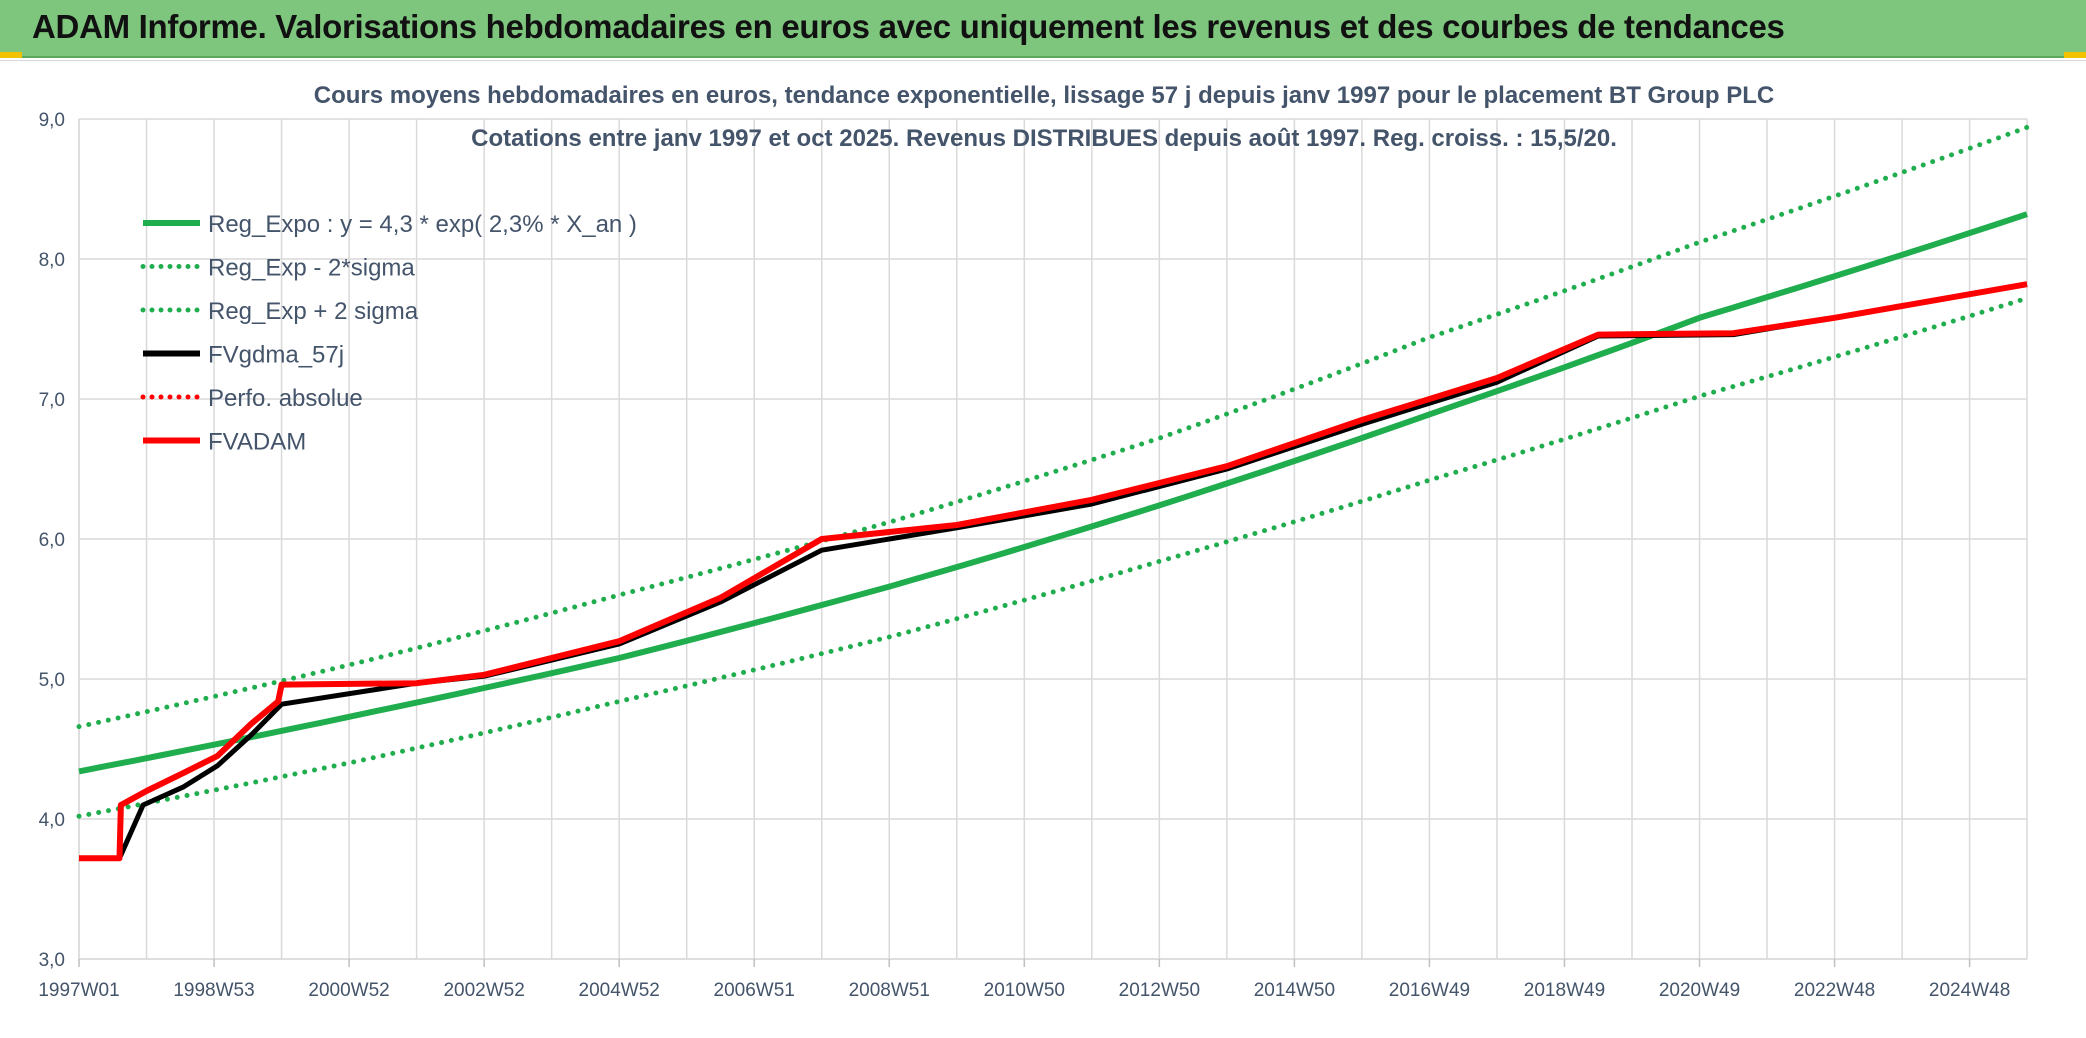  Describe the element at coordinates (1429, 990) in the screenshot. I see `x-tick-label: 2016W49` at that location.